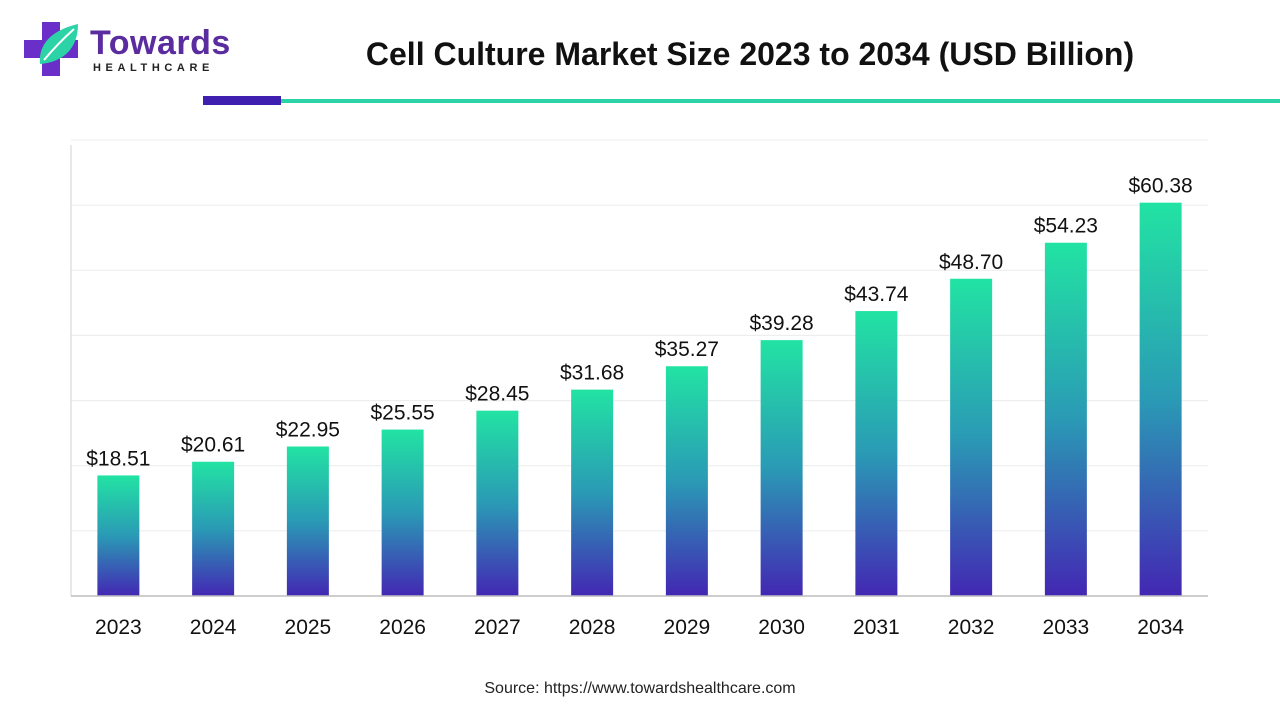  Describe the element at coordinates (497, 627) in the screenshot. I see `x-tick-2027: 2027` at that location.